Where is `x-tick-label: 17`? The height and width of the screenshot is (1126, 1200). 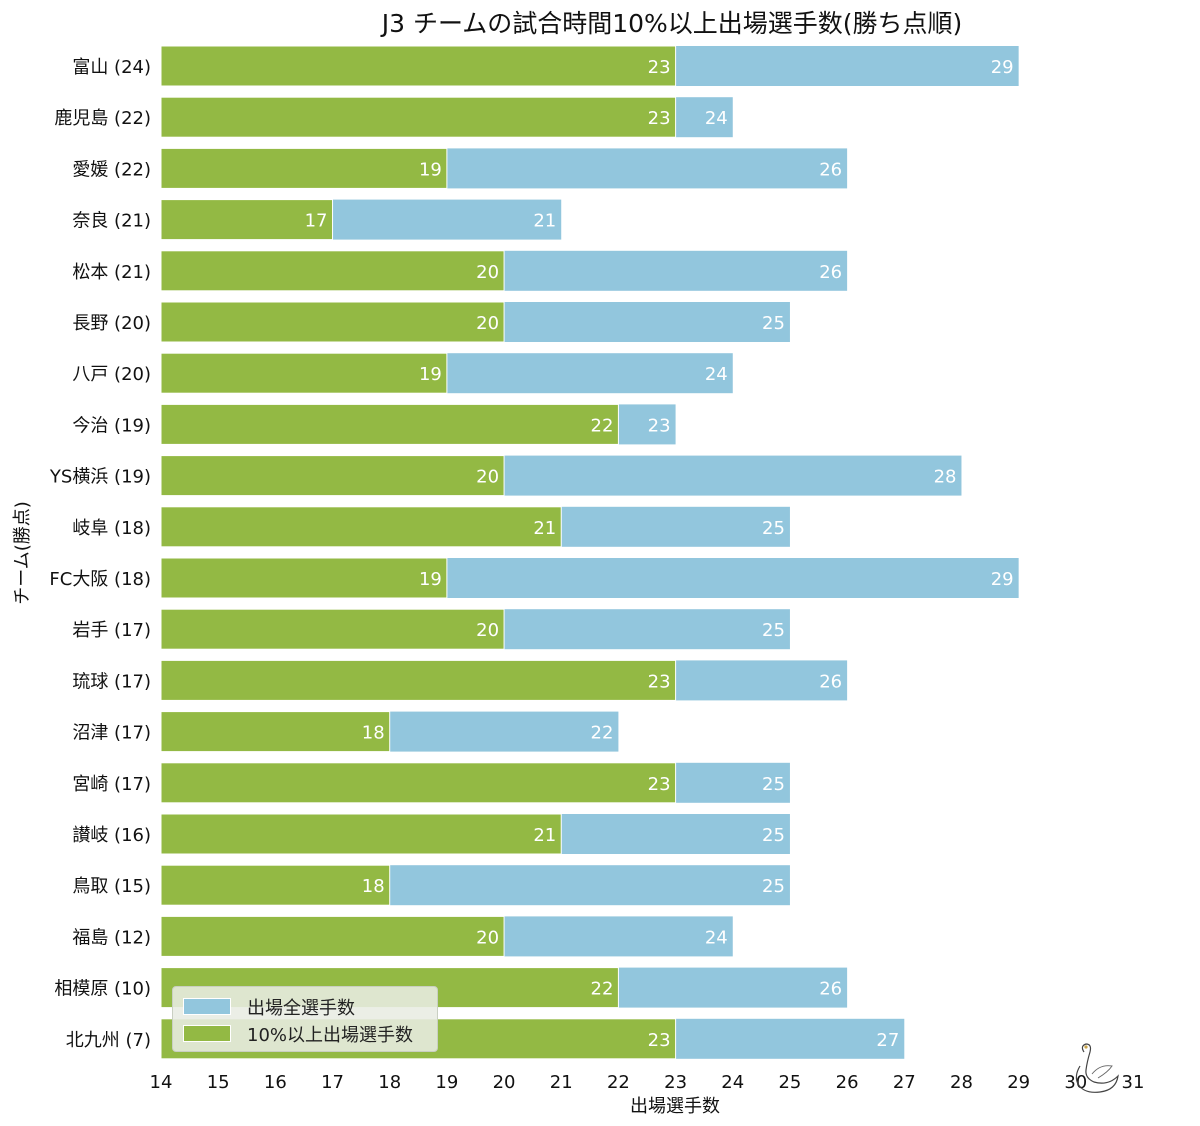 x-tick-label: 17 is located at coordinates (332, 1082).